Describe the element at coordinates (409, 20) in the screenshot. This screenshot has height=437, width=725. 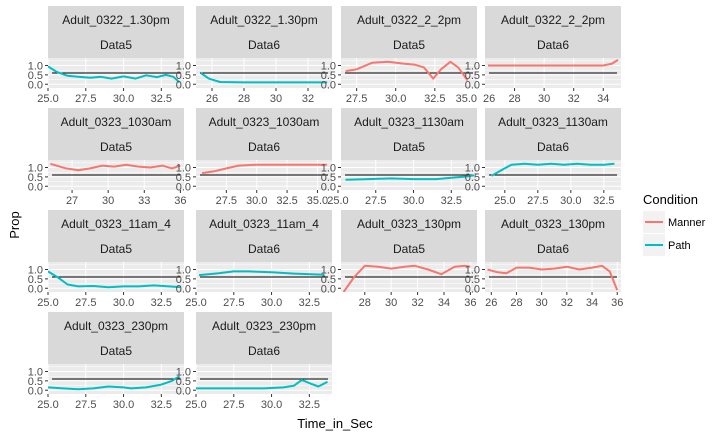
I see `facet-strip-label: Adult_0322_2_2pm` at that location.